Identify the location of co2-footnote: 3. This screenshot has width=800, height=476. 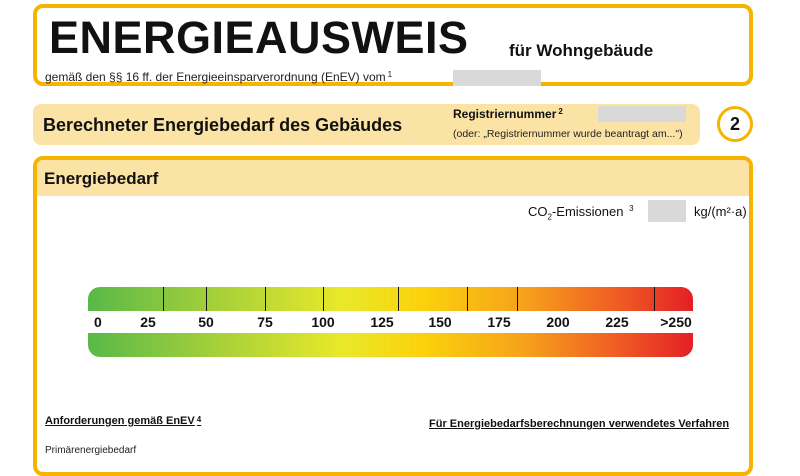
(631, 208).